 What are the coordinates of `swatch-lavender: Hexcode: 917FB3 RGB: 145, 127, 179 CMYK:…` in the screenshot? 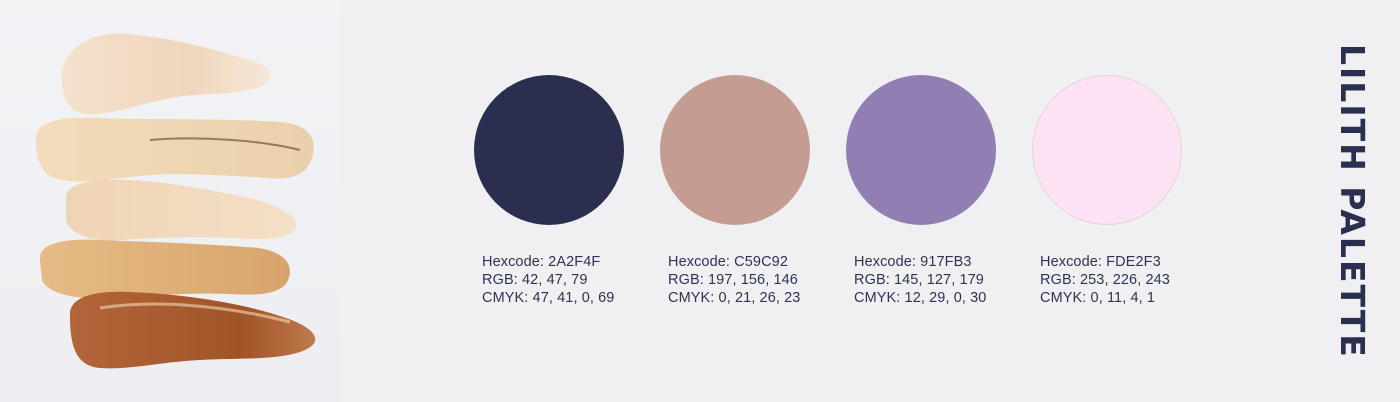 It's located at (939, 191).